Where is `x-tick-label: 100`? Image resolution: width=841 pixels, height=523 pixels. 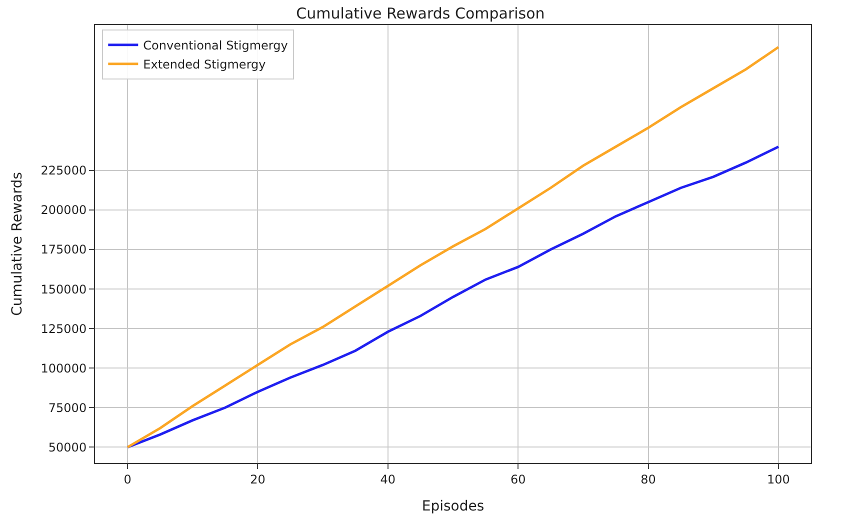 x-tick-label: 100 is located at coordinates (778, 479).